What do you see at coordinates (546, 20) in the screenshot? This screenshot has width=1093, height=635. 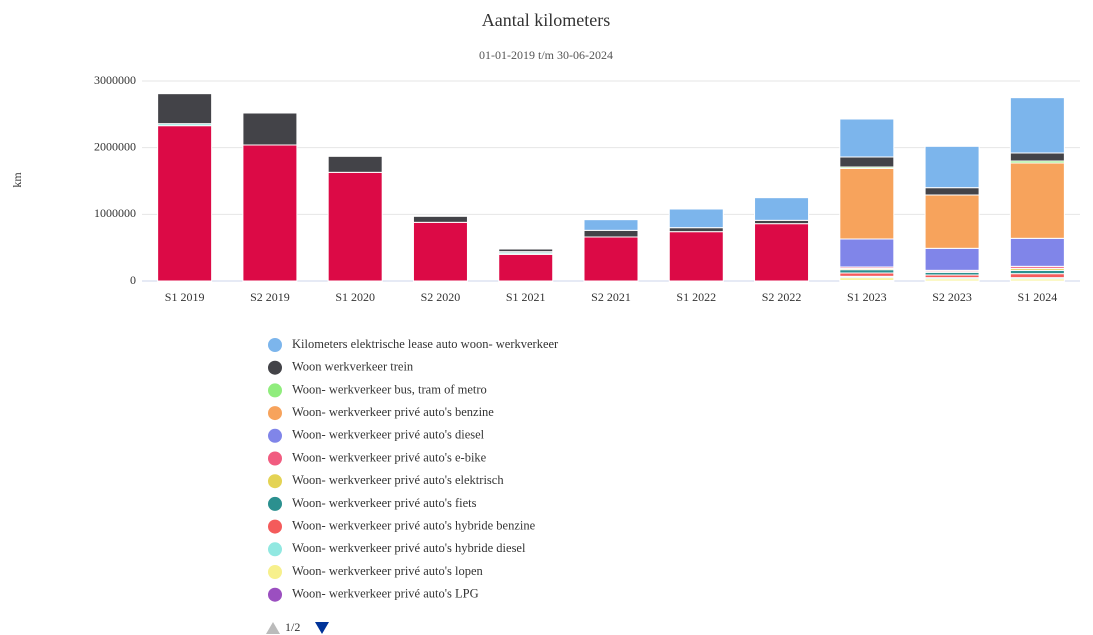 I see `chart-title: Aantal kilometers` at bounding box center [546, 20].